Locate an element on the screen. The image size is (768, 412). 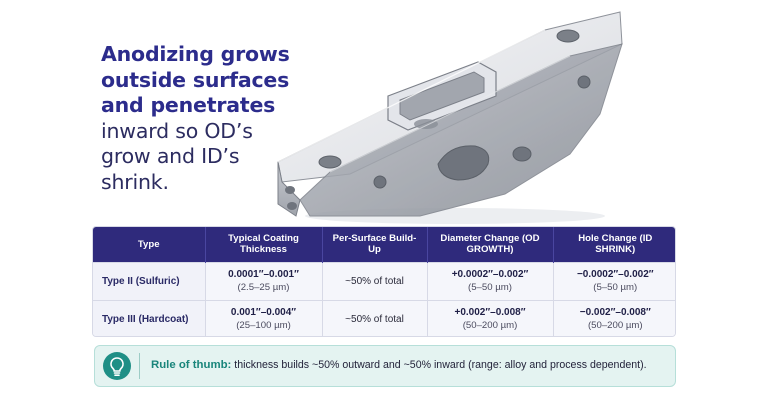
cell-hole: −0.0002″–0.002″ (5–50 µm) is located at coordinates (614, 280).